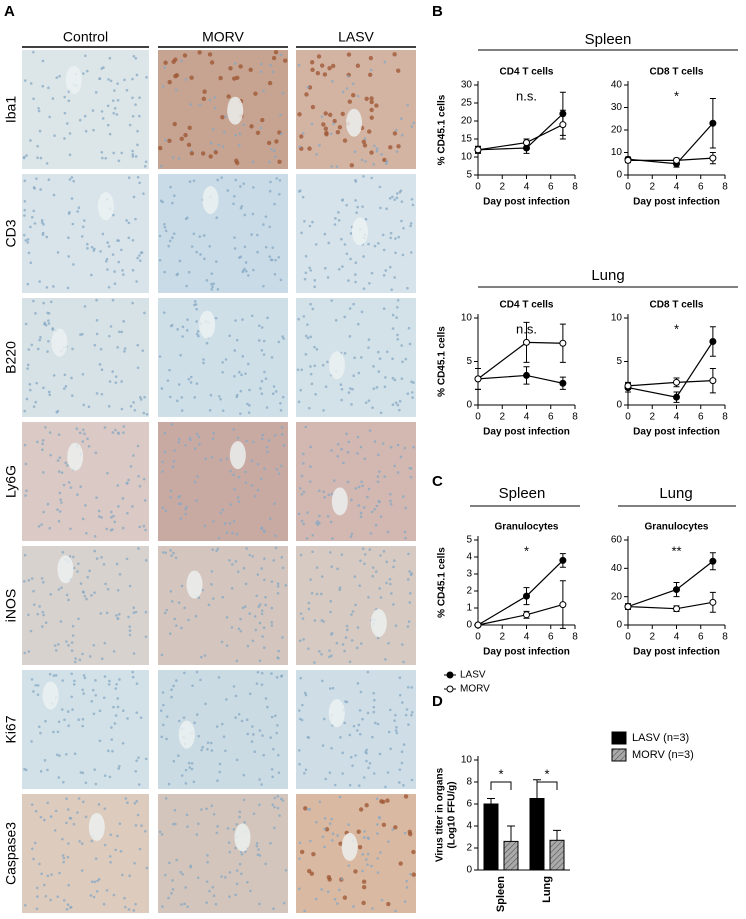  I want to click on row-label: B220, so click(11, 357).